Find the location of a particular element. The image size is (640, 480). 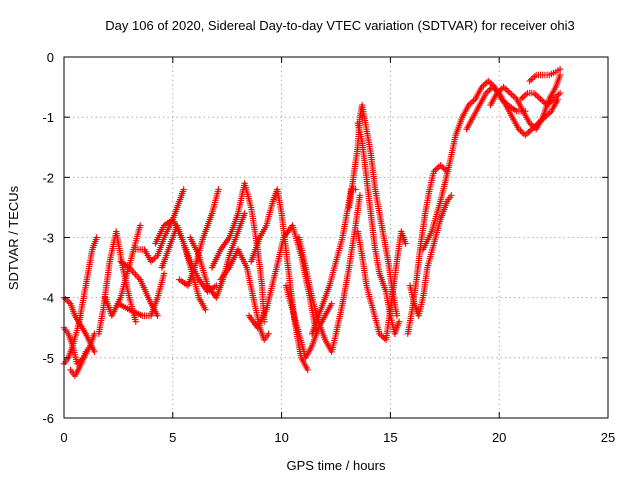

x-tick-label: 20 is located at coordinates (499, 437).